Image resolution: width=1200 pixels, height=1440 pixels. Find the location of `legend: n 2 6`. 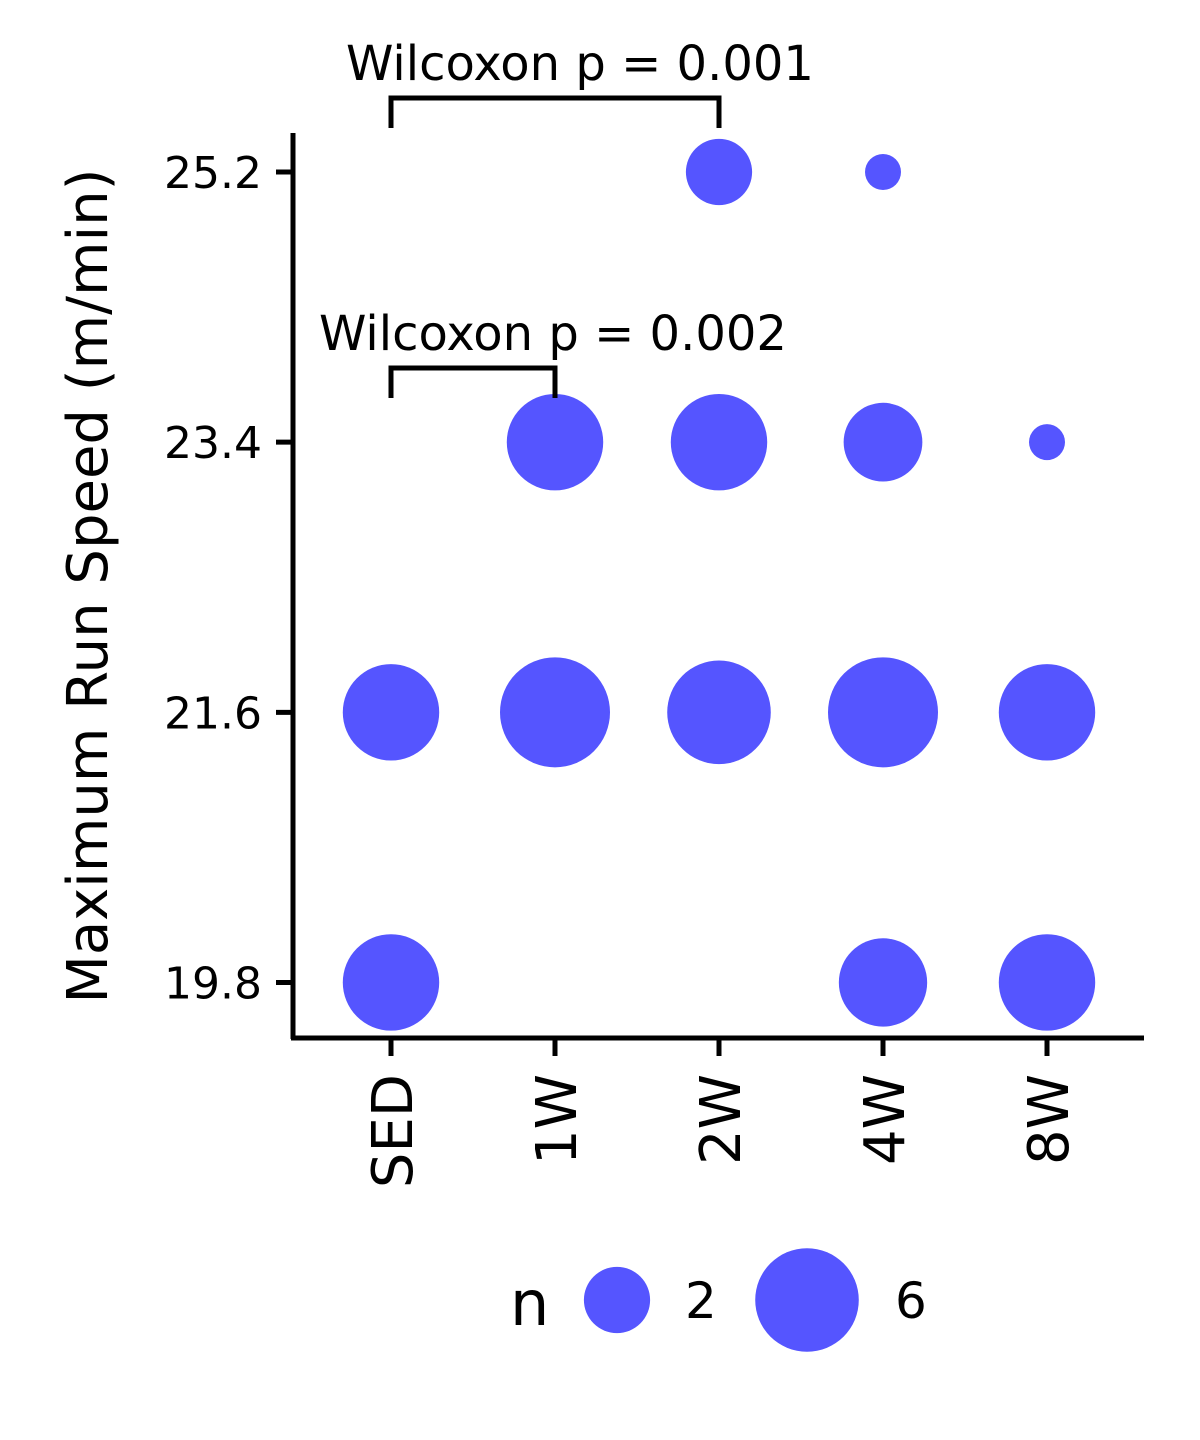

legend: n 2 6 is located at coordinates (718, 1300).